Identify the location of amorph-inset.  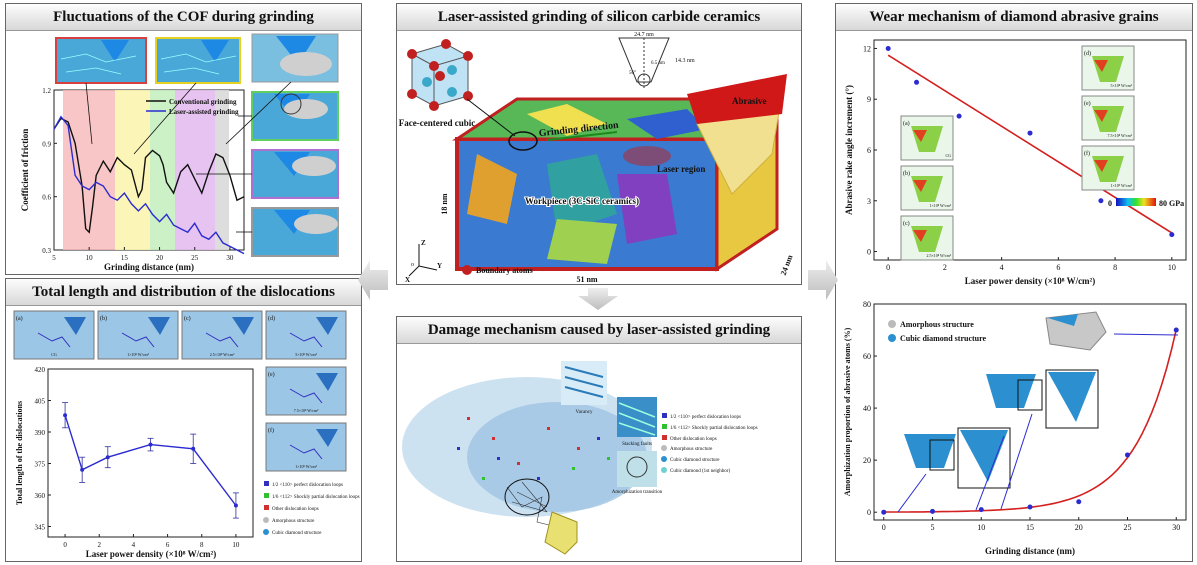
(637, 469).